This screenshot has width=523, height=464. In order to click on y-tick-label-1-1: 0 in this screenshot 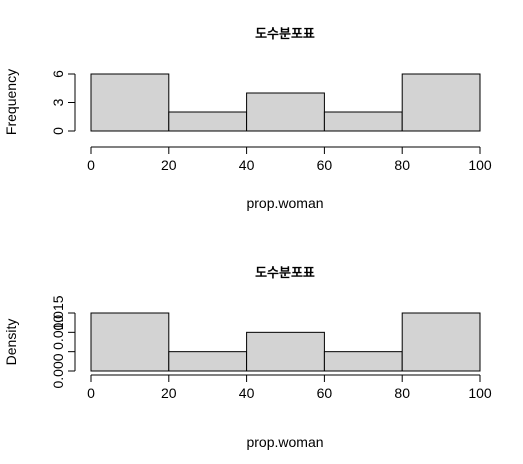, I will do `click(58, 131)`.